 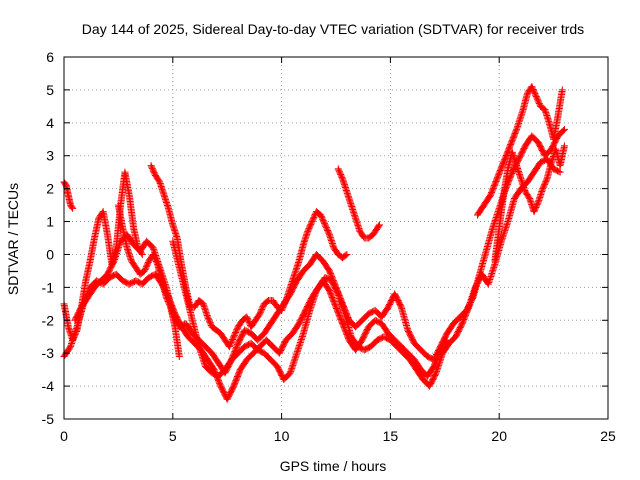 What do you see at coordinates (50, 156) in the screenshot?
I see `y-tick-label: 3` at bounding box center [50, 156].